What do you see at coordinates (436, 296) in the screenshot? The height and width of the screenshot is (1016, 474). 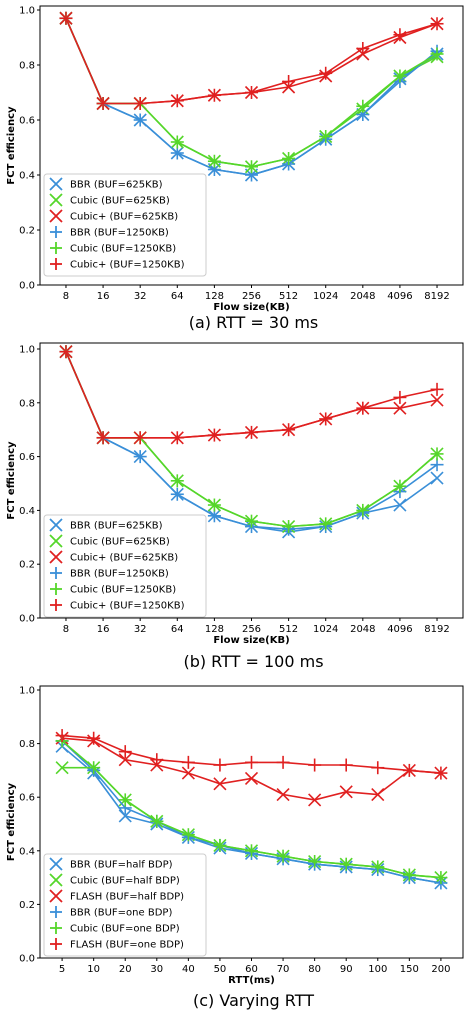 I see `x-tick-label: 8192` at bounding box center [436, 296].